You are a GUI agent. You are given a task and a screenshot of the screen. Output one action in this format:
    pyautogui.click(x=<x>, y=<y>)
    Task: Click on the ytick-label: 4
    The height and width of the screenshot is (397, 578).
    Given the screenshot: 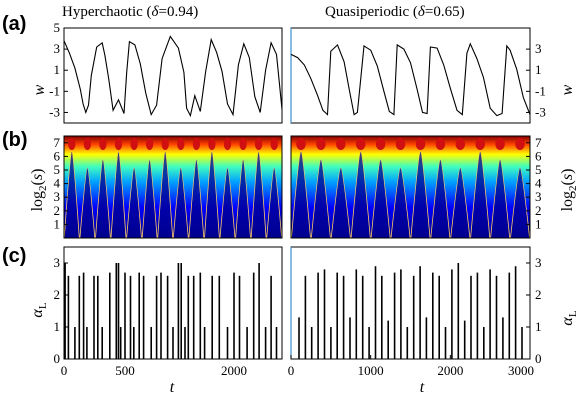 What is the action you would take?
    pyautogui.click(x=538, y=183)
    